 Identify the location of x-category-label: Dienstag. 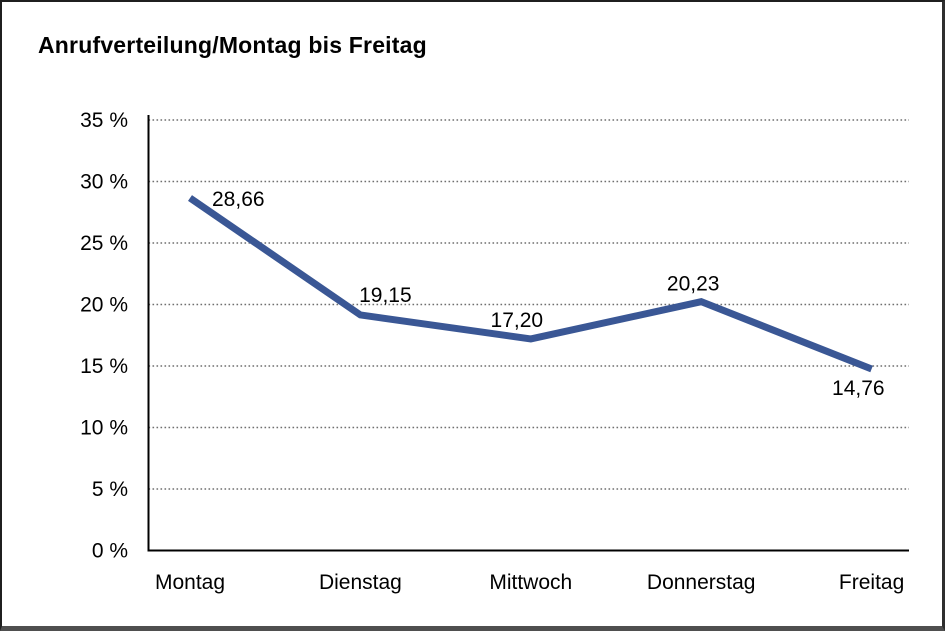
(360, 582).